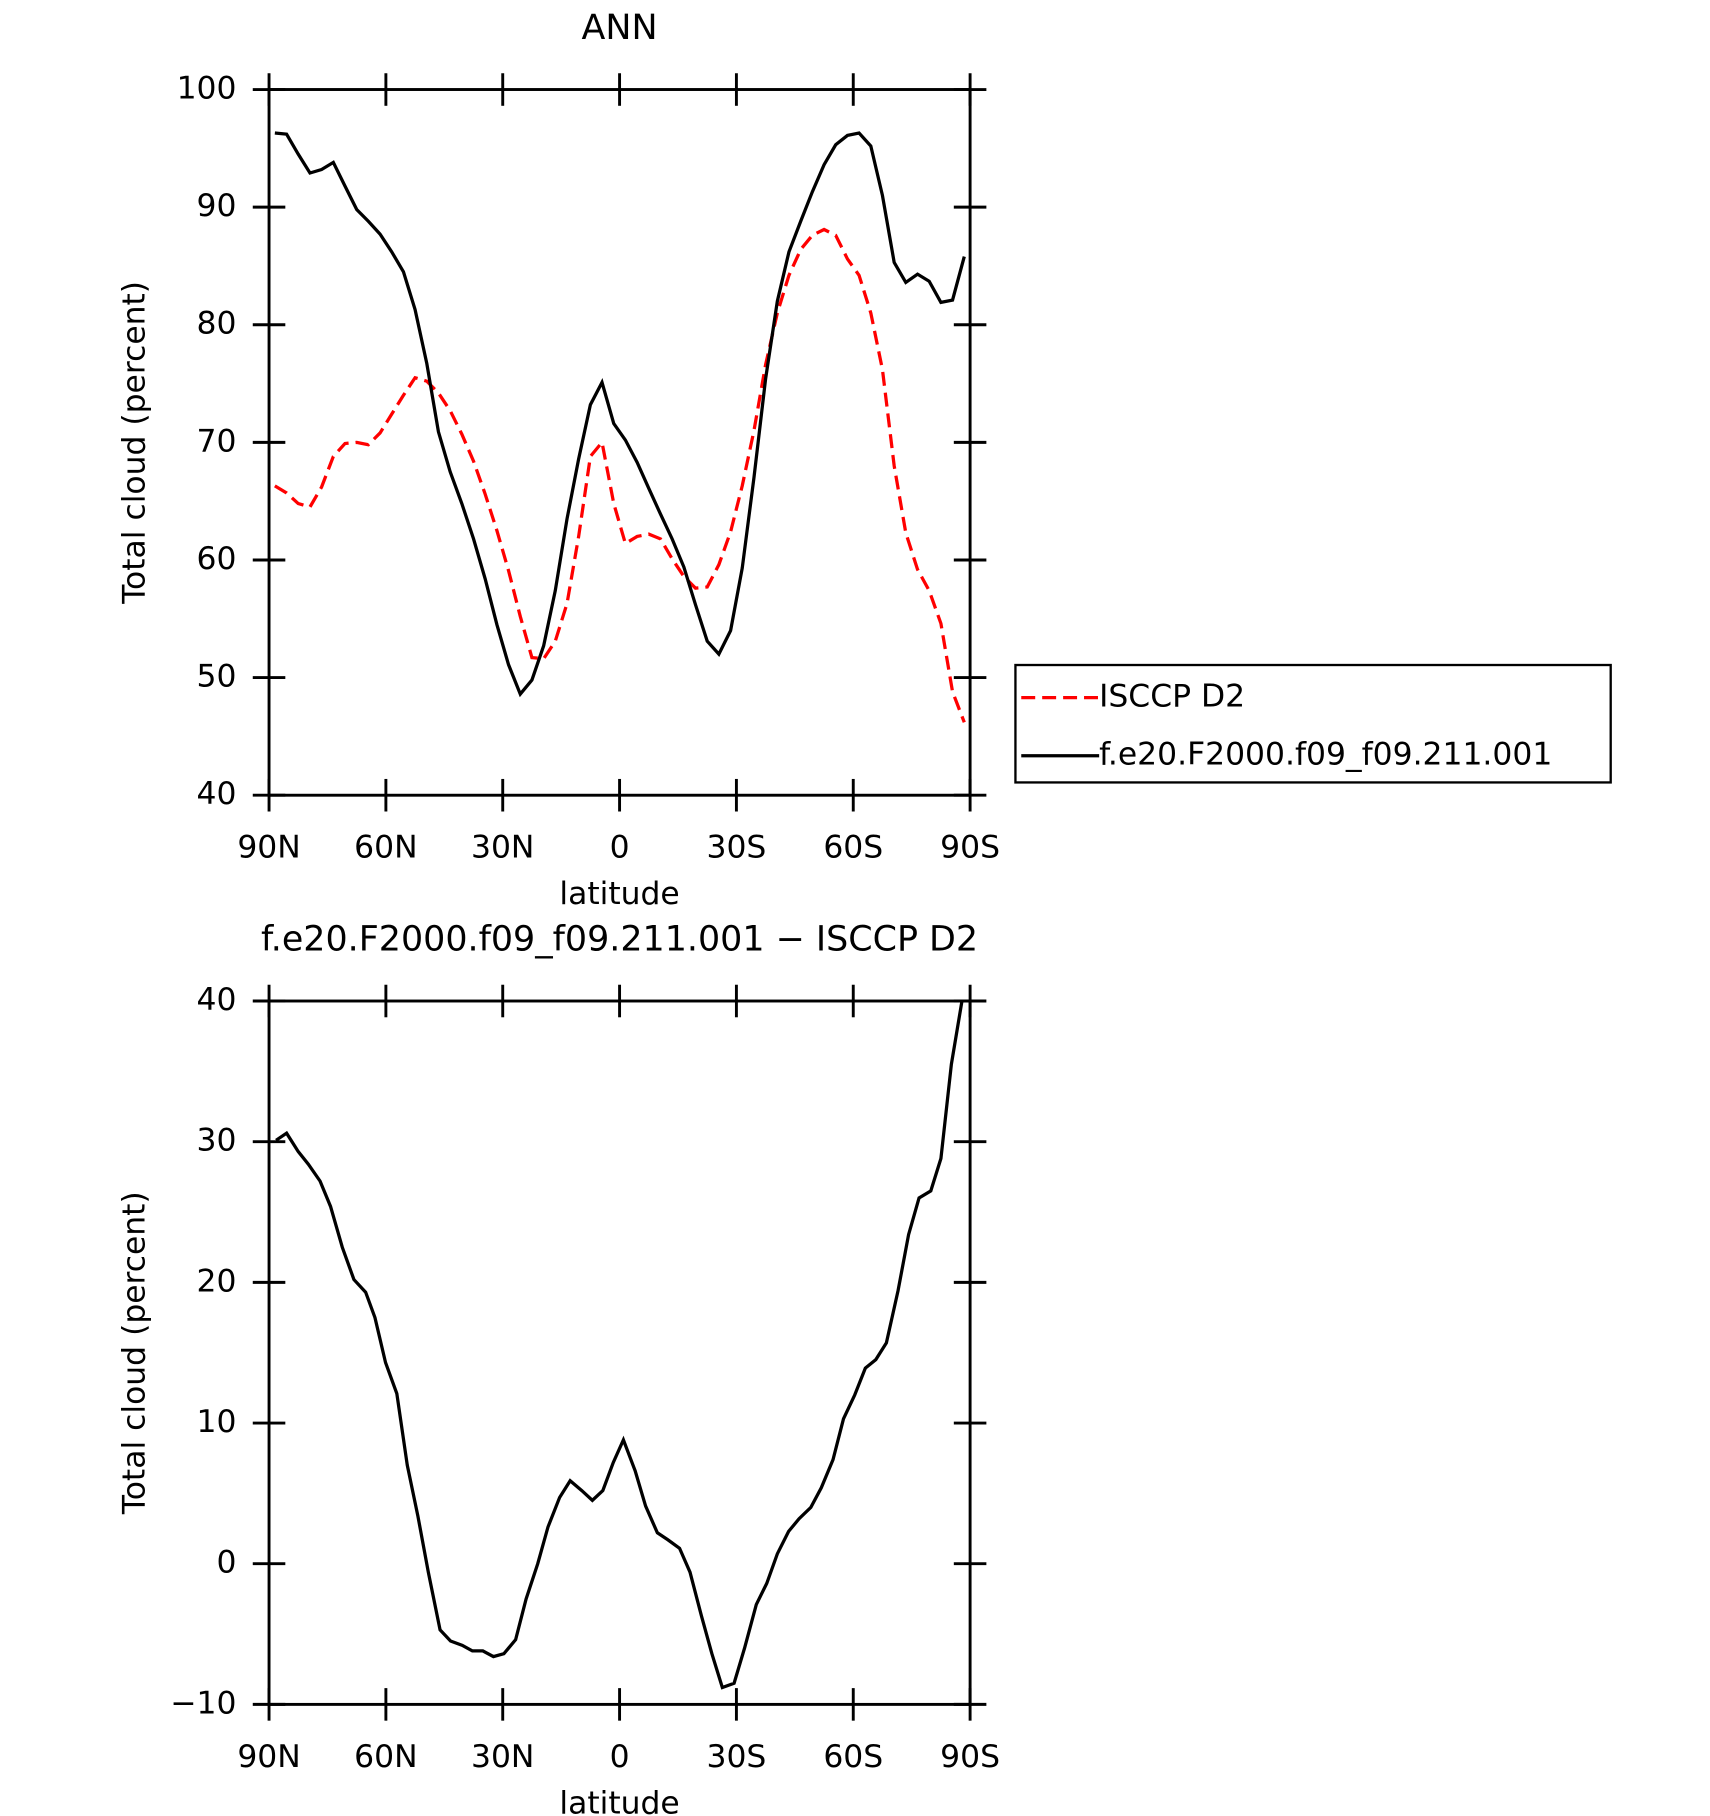 The width and height of the screenshot is (1710, 1816). Describe the element at coordinates (217, 206) in the screenshot. I see `y-tick-label: 90` at that location.